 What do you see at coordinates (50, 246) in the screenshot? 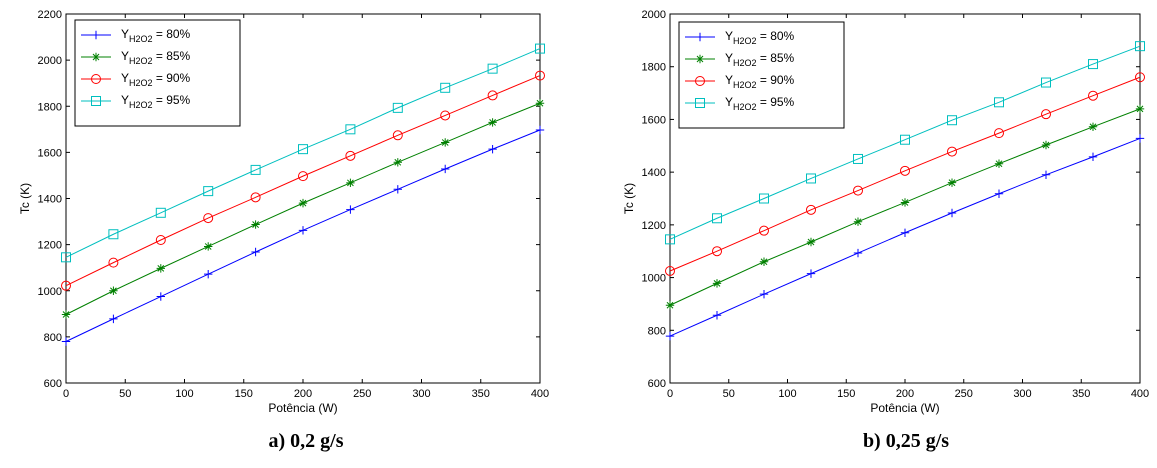
I see `y-tick-label: 1200` at bounding box center [50, 246].